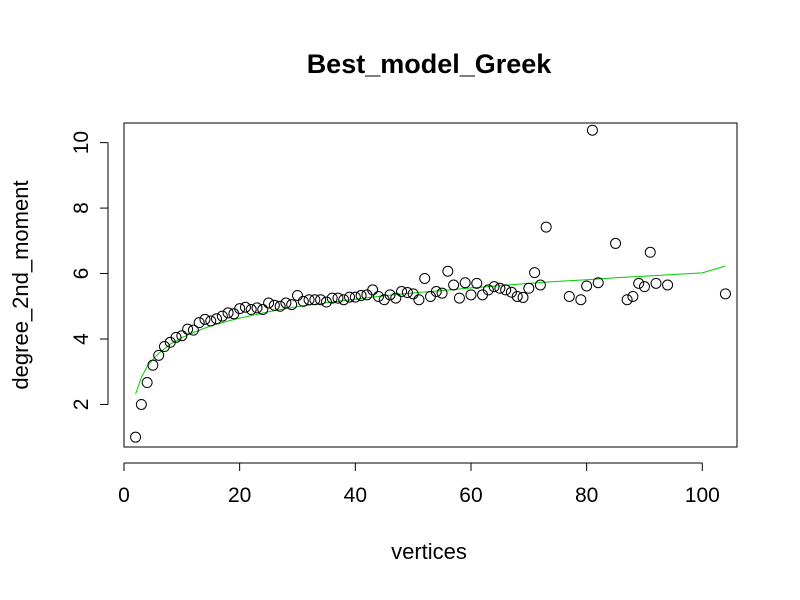  What do you see at coordinates (20, 284) in the screenshot?
I see `y-axis-label: degree_2nd_moment` at bounding box center [20, 284].